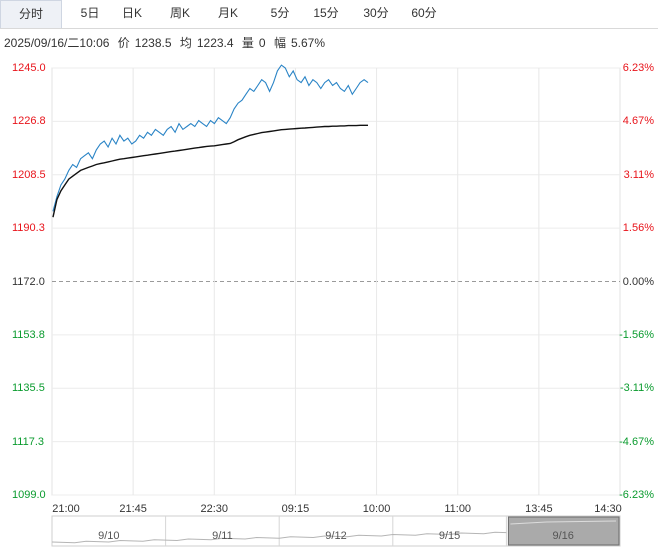 This screenshot has height=548, width=658. I want to click on info-price-label: 价, so click(123, 43).